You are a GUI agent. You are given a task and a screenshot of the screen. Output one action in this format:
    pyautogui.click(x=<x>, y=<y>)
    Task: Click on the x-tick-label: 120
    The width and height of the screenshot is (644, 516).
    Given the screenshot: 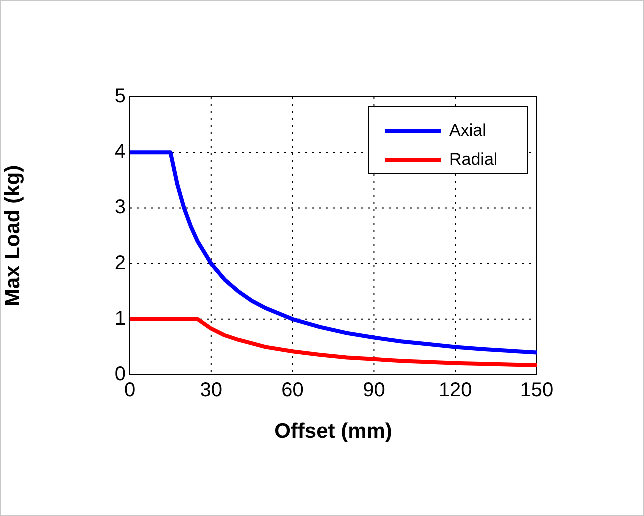 What is the action you would take?
    pyautogui.click(x=455, y=391)
    